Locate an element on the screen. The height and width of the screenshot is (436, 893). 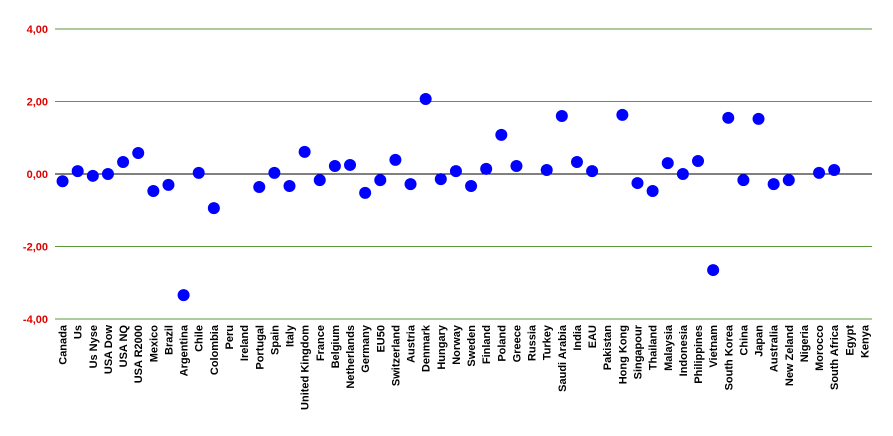
x-tick-label: USA R2000 is located at coordinates (139, 354).